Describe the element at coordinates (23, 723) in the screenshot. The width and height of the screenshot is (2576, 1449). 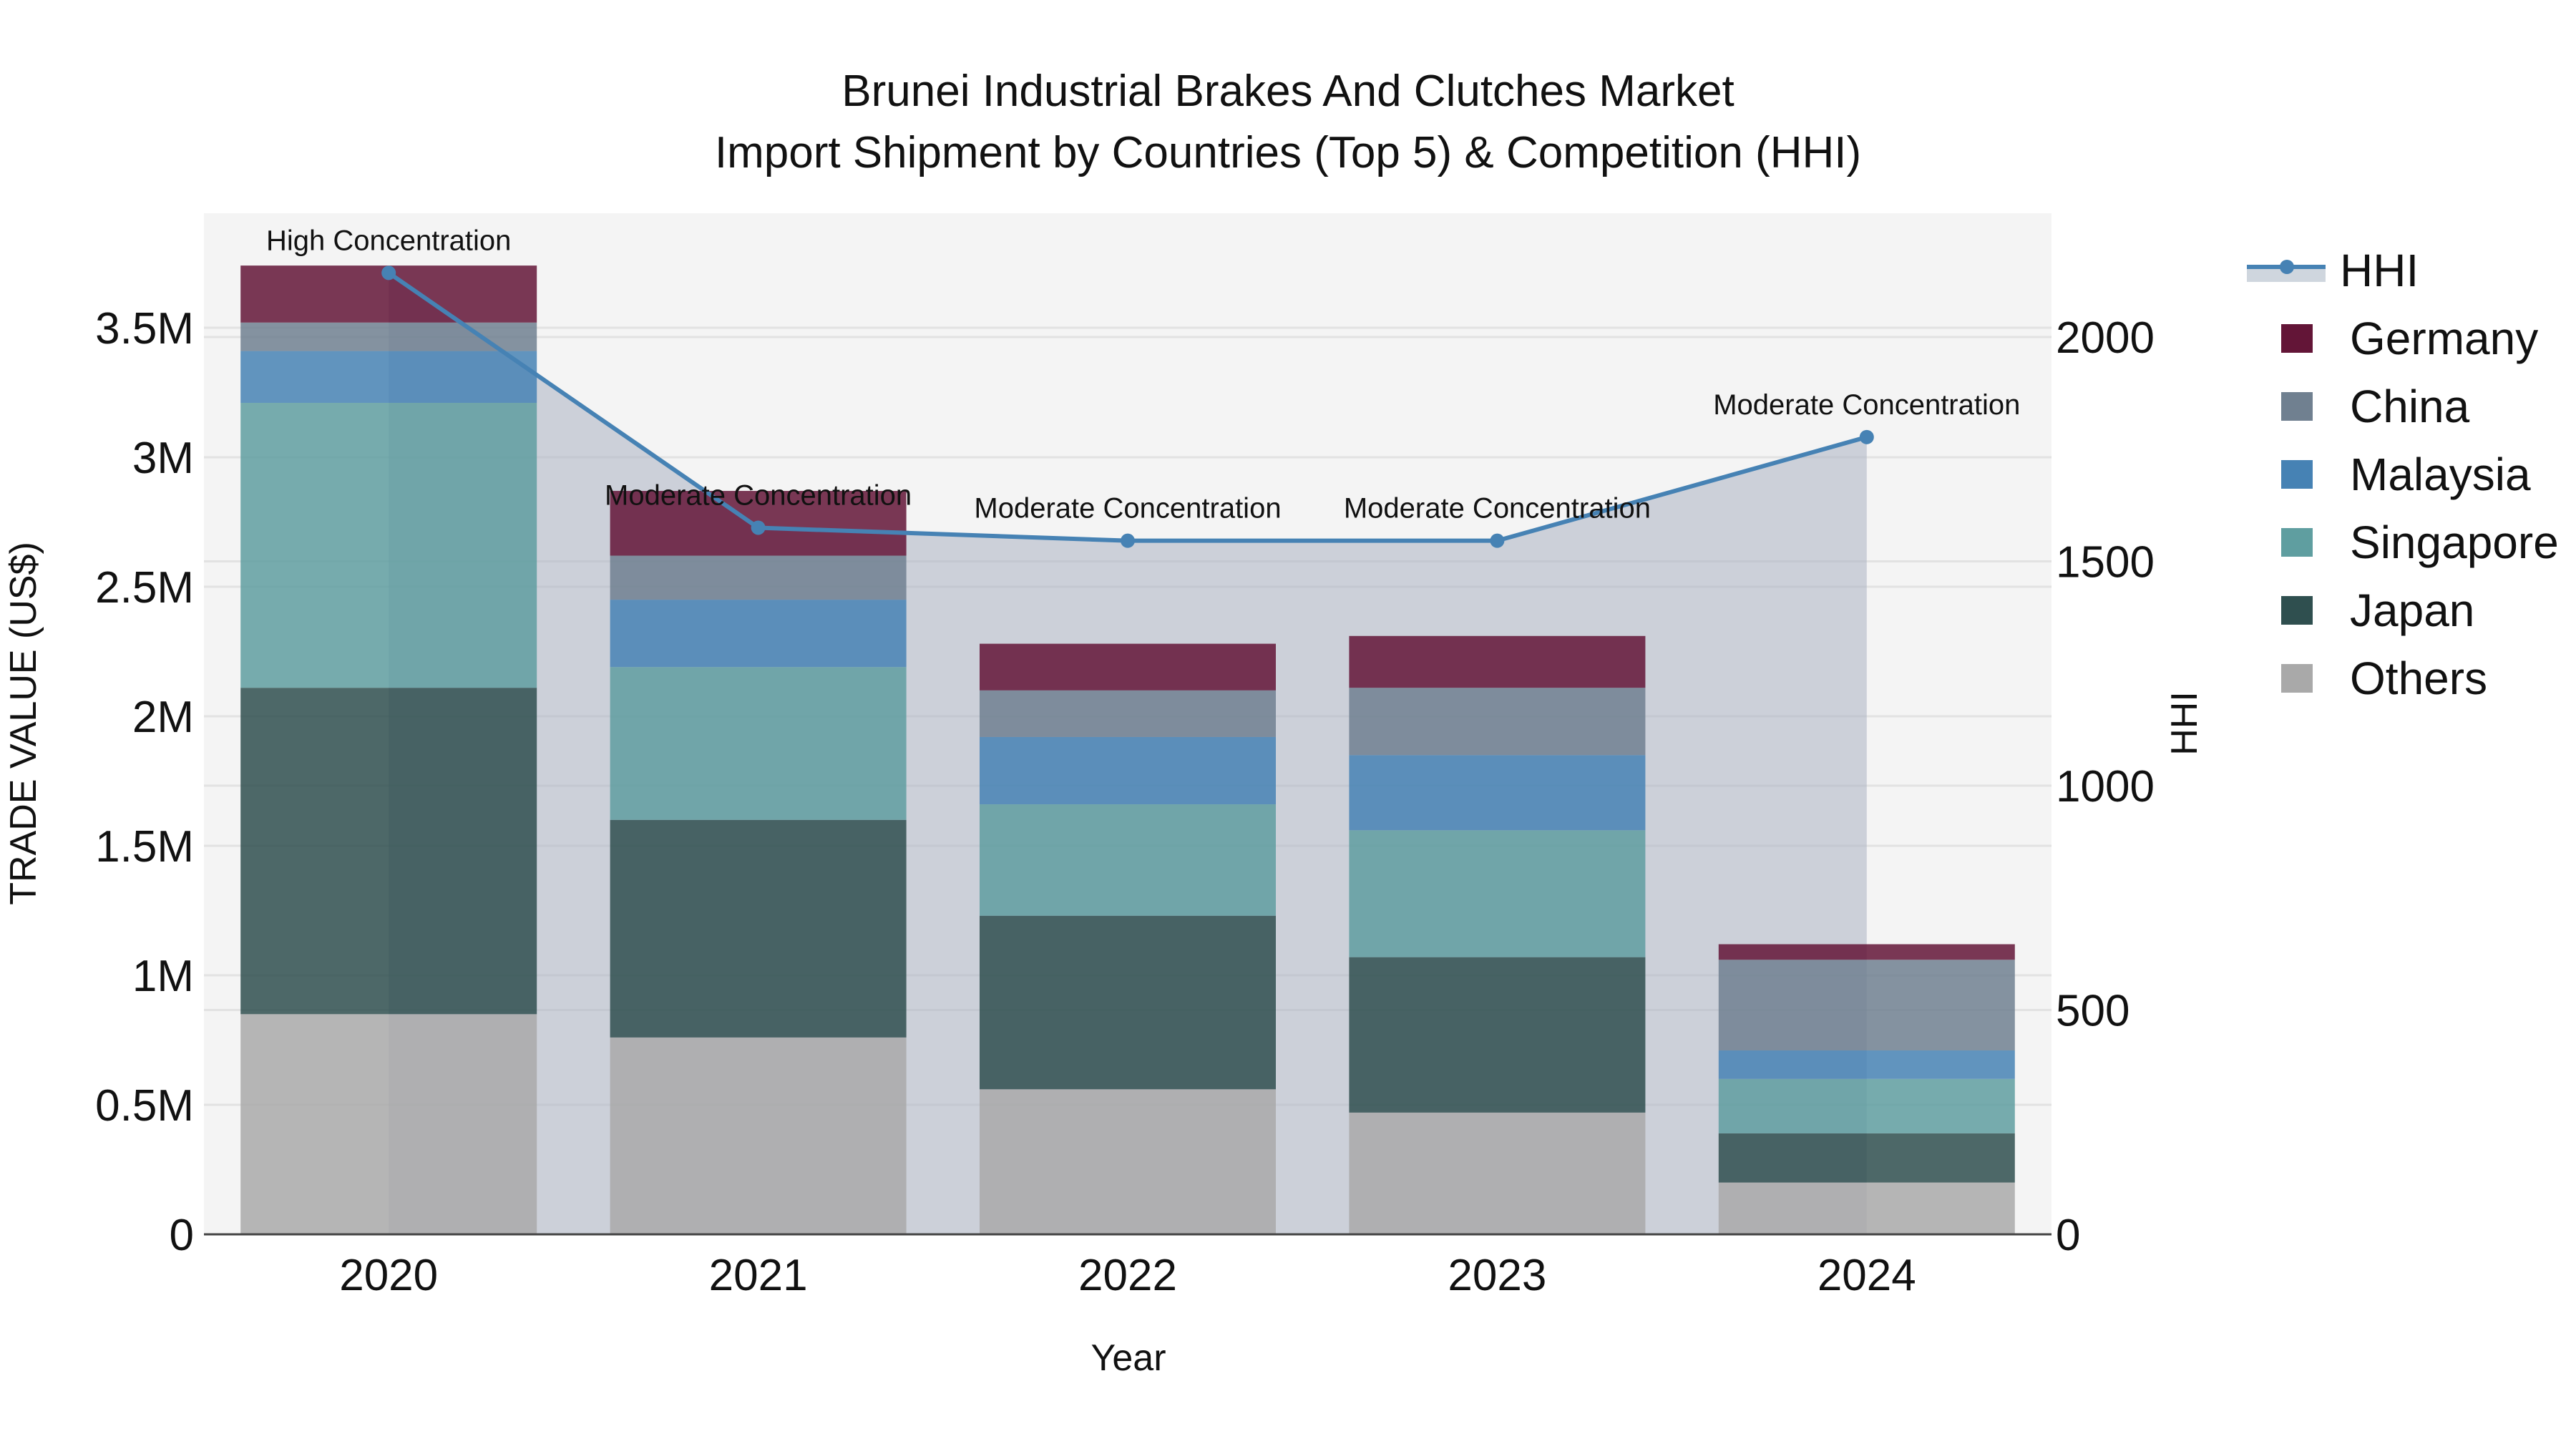
I see `y-axis-left-label: TRADE VALUE (US$)` at that location.